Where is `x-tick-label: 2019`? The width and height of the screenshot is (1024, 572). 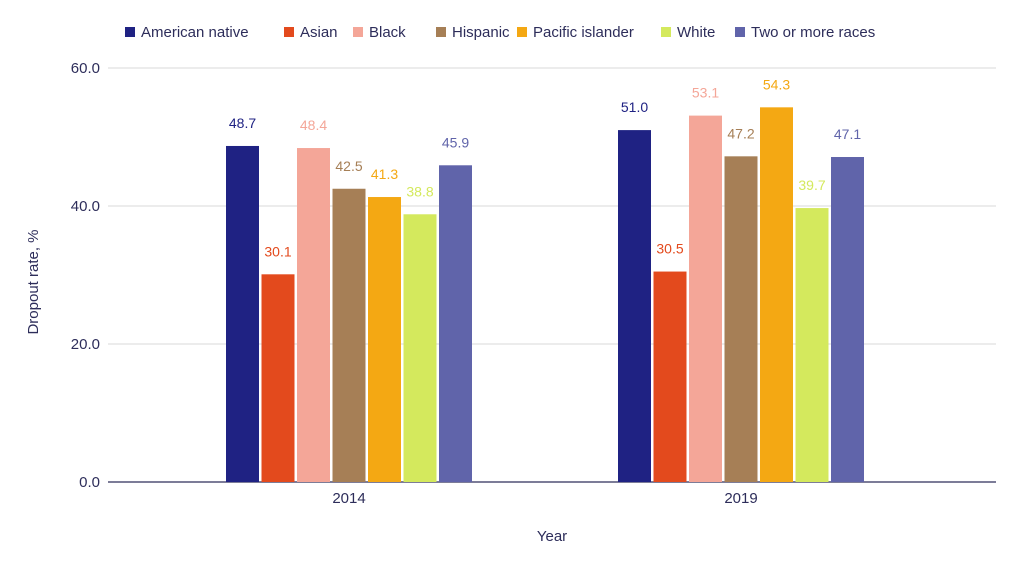 x-tick-label: 2019 is located at coordinates (740, 498).